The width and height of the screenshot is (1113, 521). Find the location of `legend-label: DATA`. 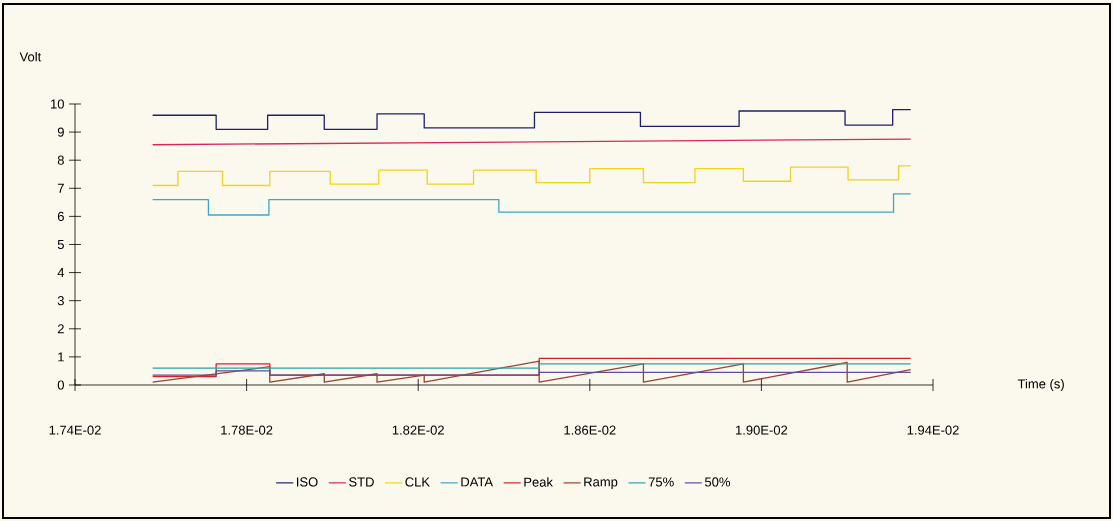

legend-label: DATA is located at coordinates (477, 482).